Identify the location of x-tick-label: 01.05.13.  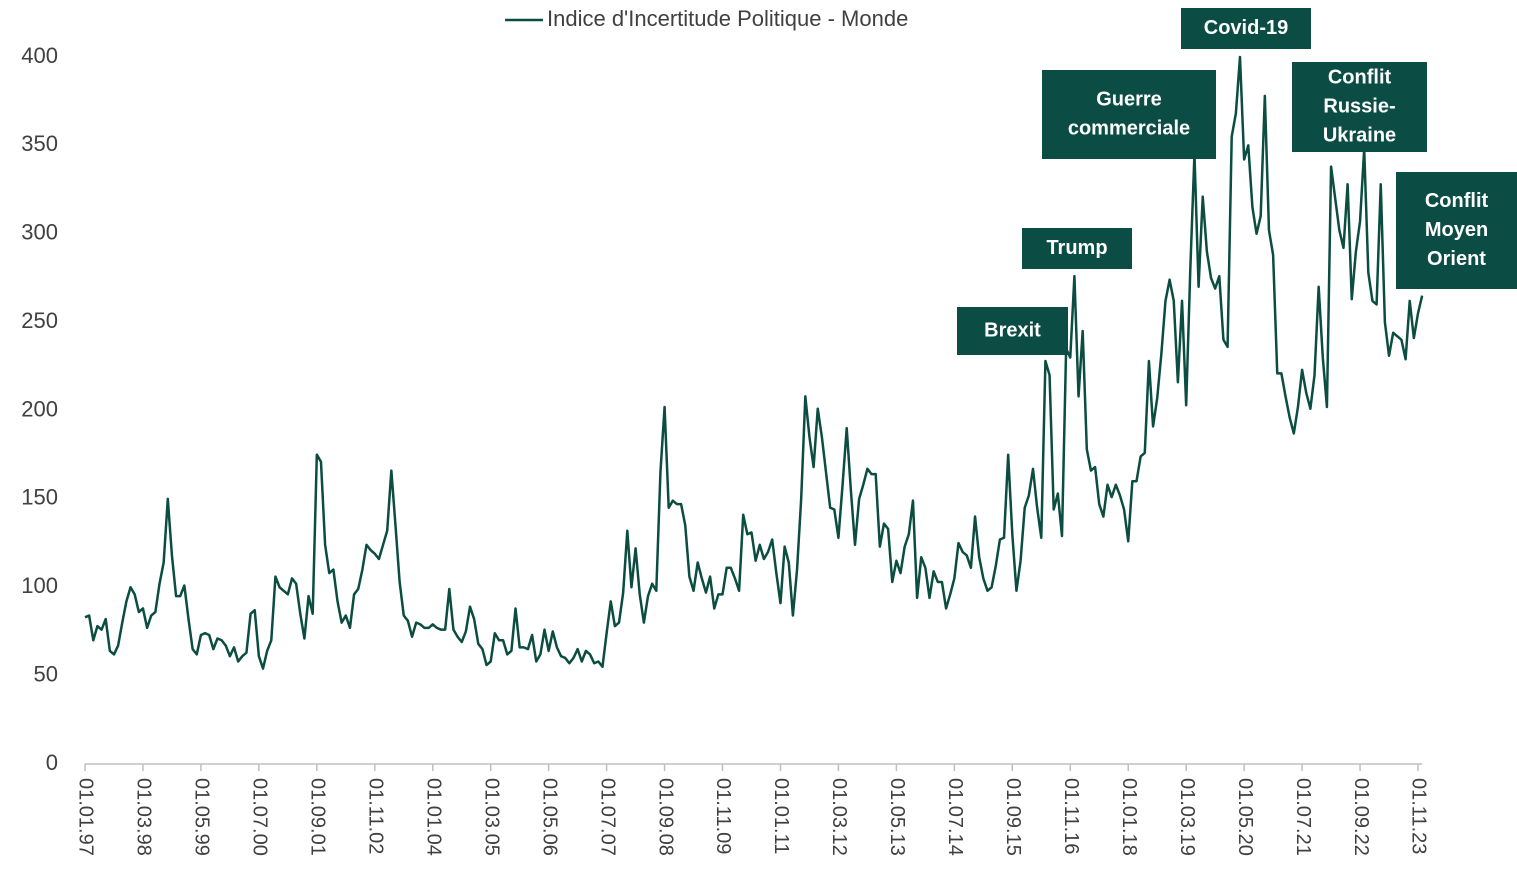
(897, 817).